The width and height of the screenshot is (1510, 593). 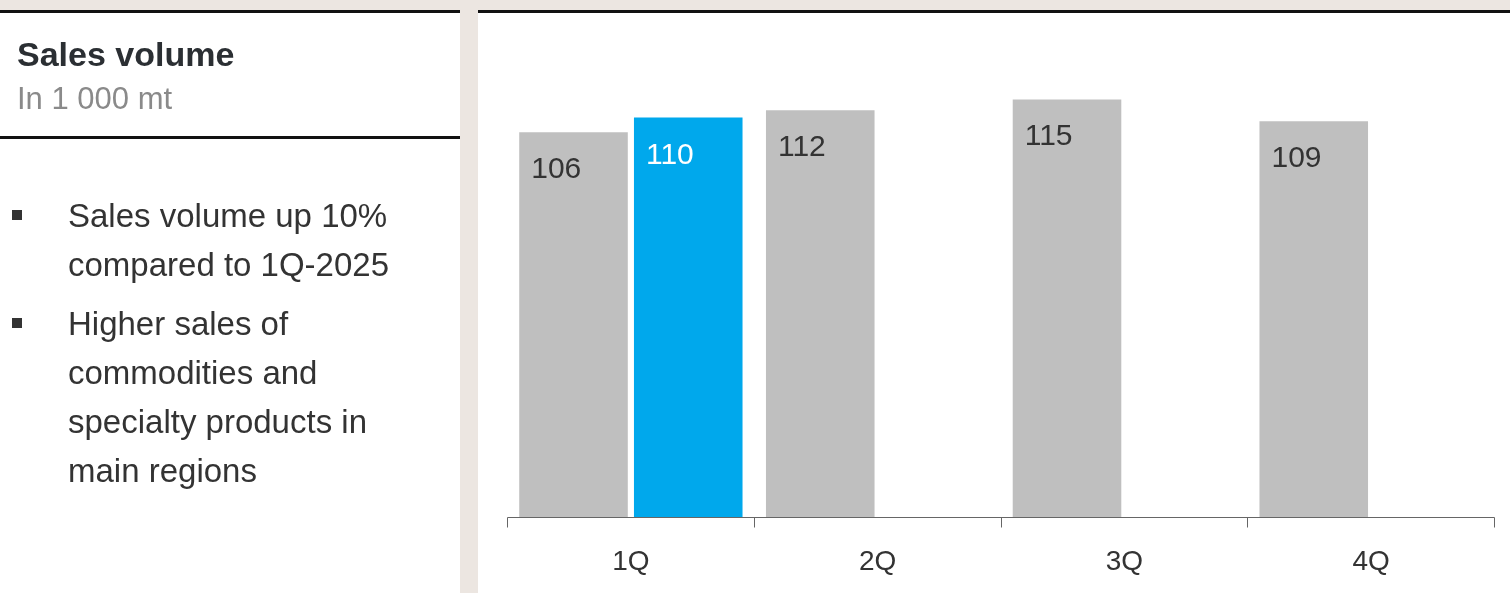 I want to click on data-label: 106, so click(x=556, y=168).